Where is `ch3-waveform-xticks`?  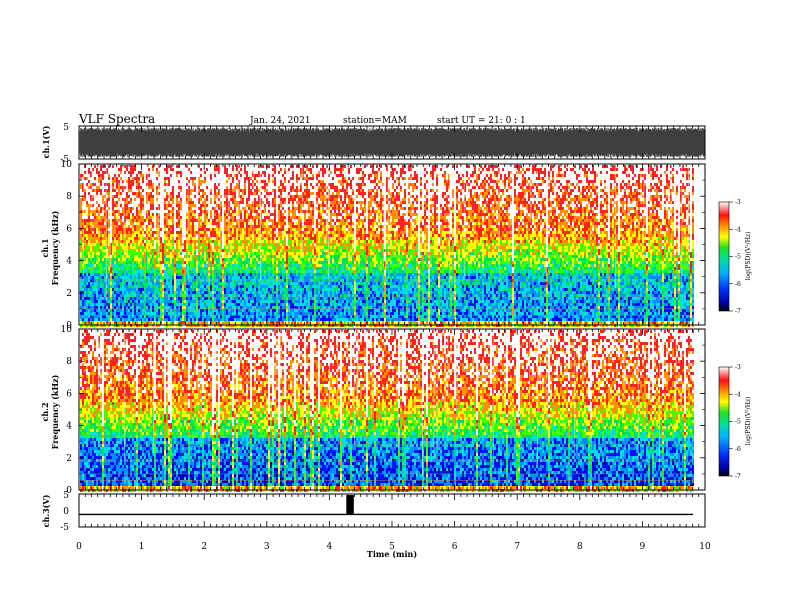 ch3-waveform-xticks is located at coordinates (392, 510).